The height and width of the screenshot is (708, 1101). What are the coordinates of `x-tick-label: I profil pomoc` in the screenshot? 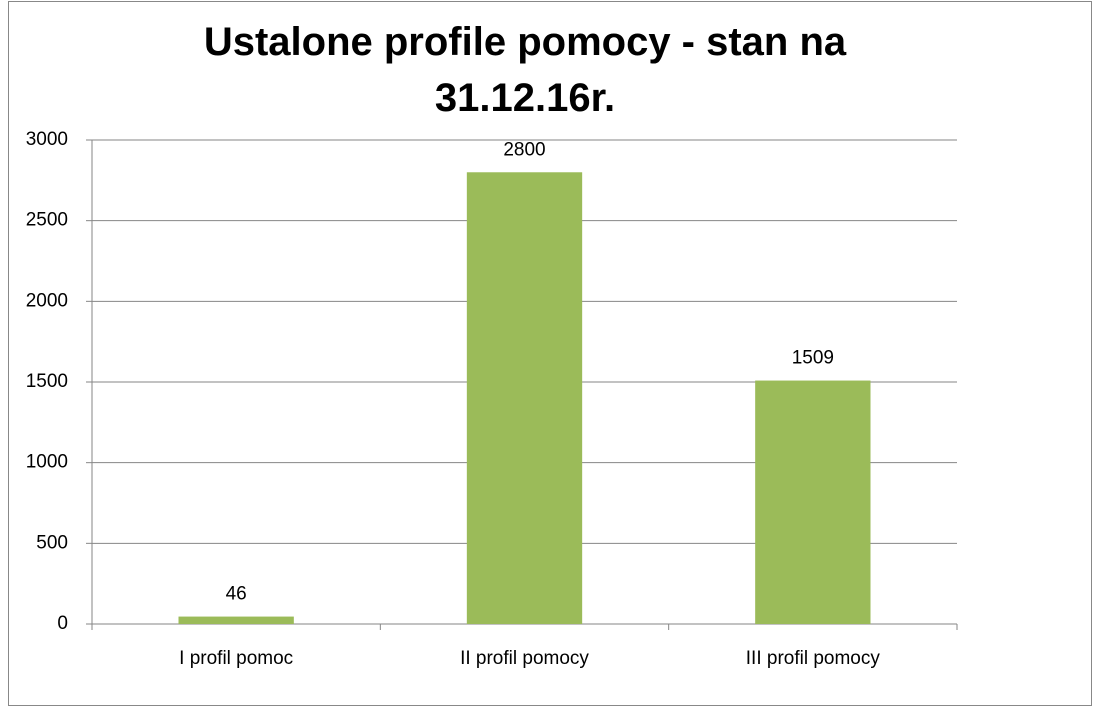 It's located at (236, 658).